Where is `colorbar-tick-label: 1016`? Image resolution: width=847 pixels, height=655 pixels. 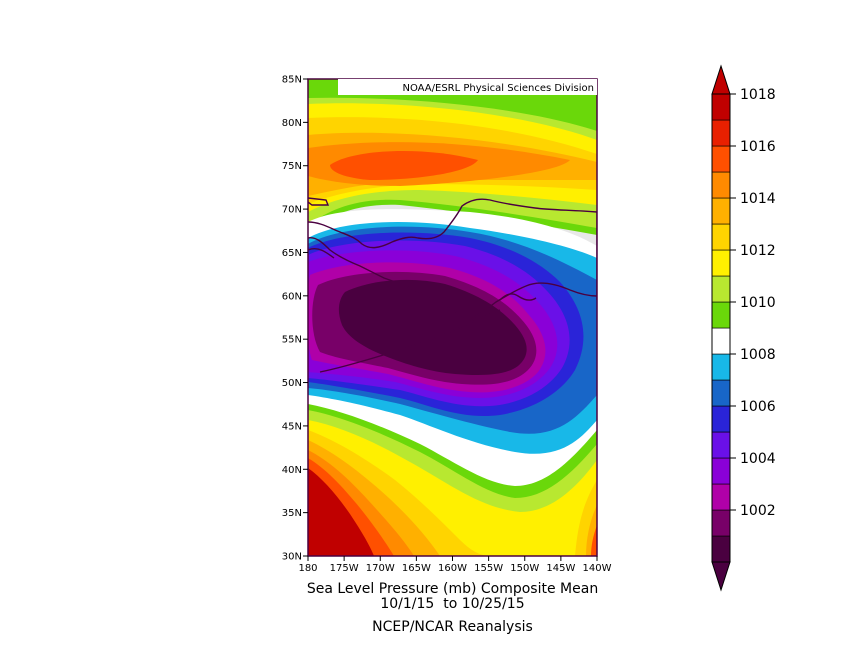
colorbar-tick-label: 1016 is located at coordinates (758, 147).